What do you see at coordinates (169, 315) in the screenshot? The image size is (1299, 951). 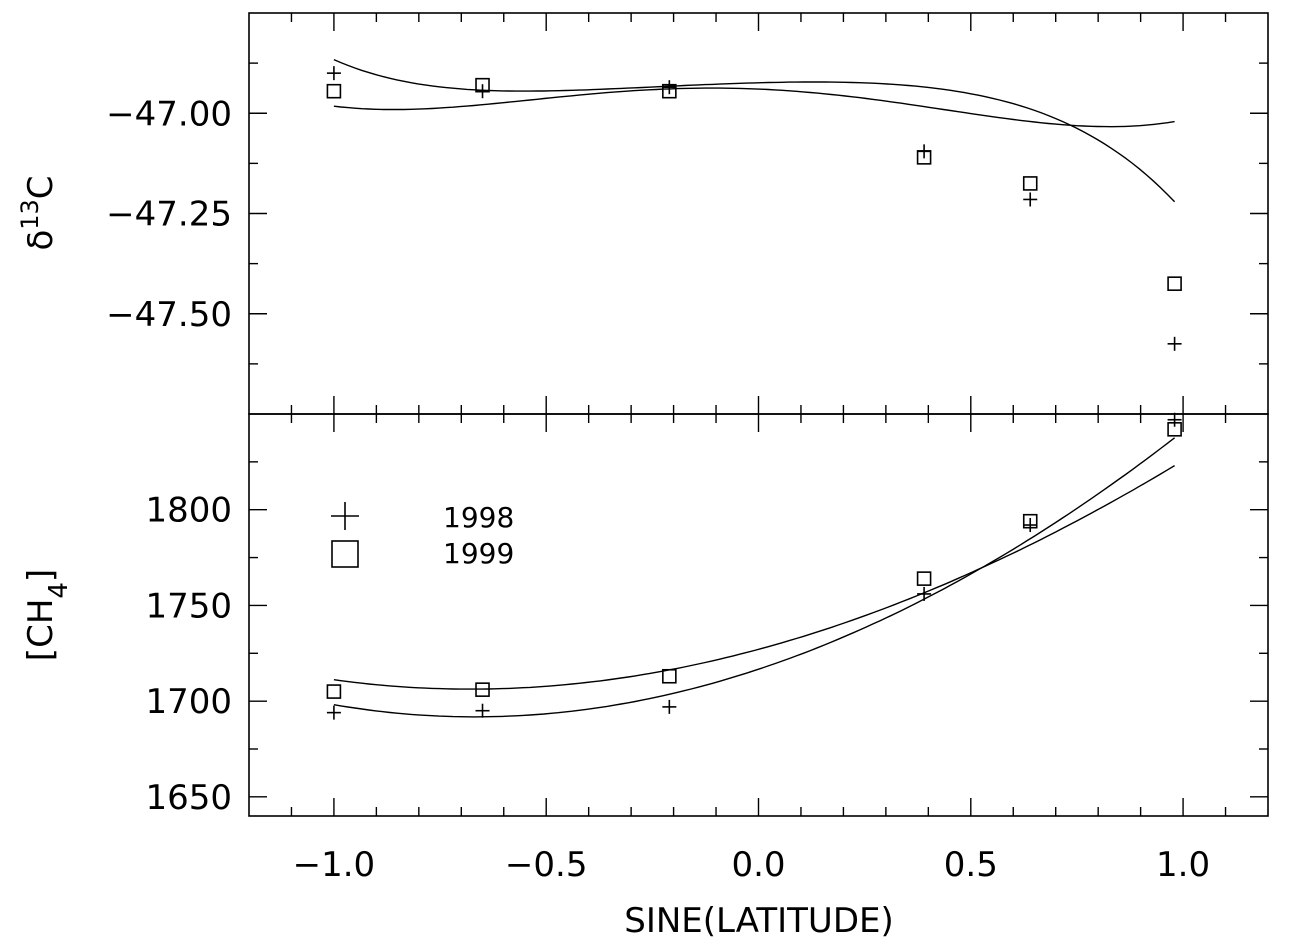 I see `y-tick-label-top: −47.50` at bounding box center [169, 315].